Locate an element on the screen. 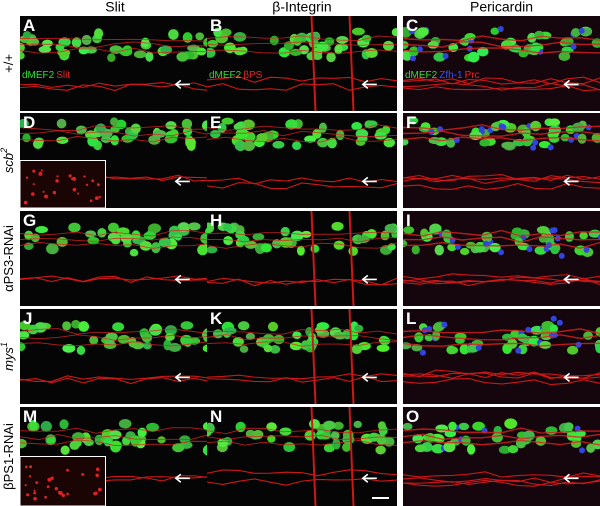 The height and width of the screenshot is (506, 600). row-label: βPS1-RNAi is located at coordinates (8, 456).